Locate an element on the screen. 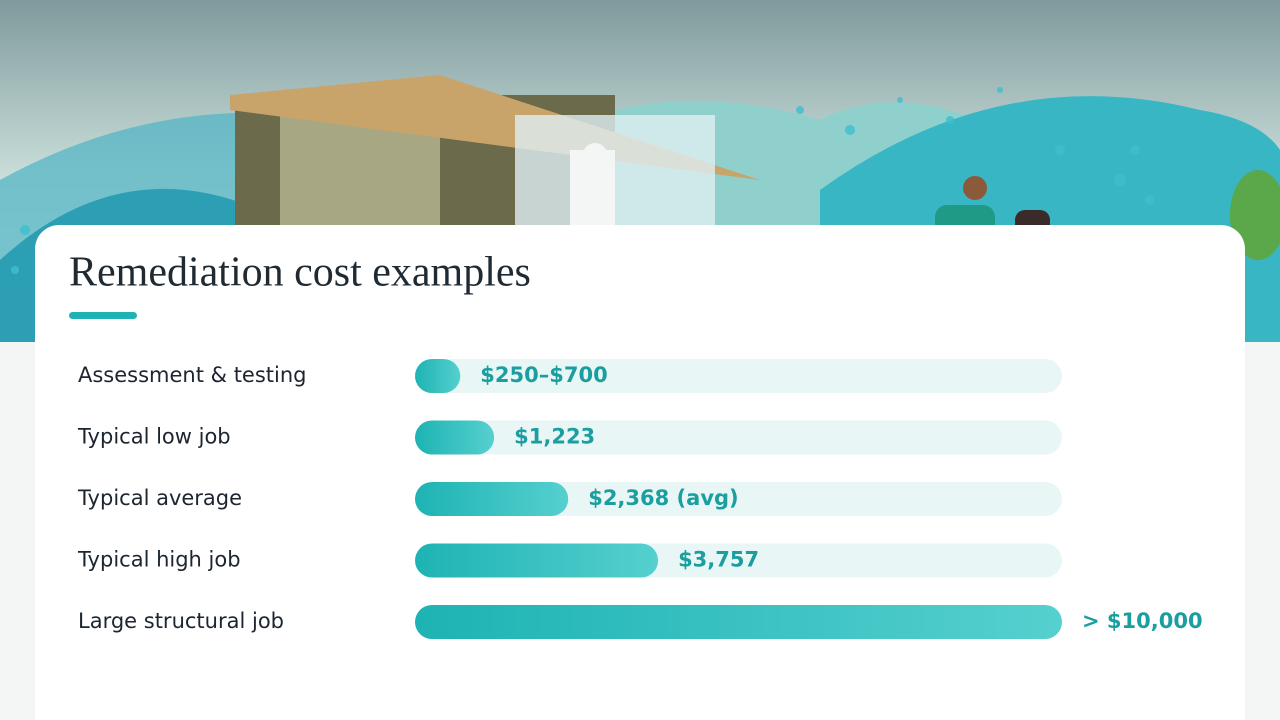 Image resolution: width=1280 pixels, height=720 pixels. value-label: $250–$700 is located at coordinates (543, 375).